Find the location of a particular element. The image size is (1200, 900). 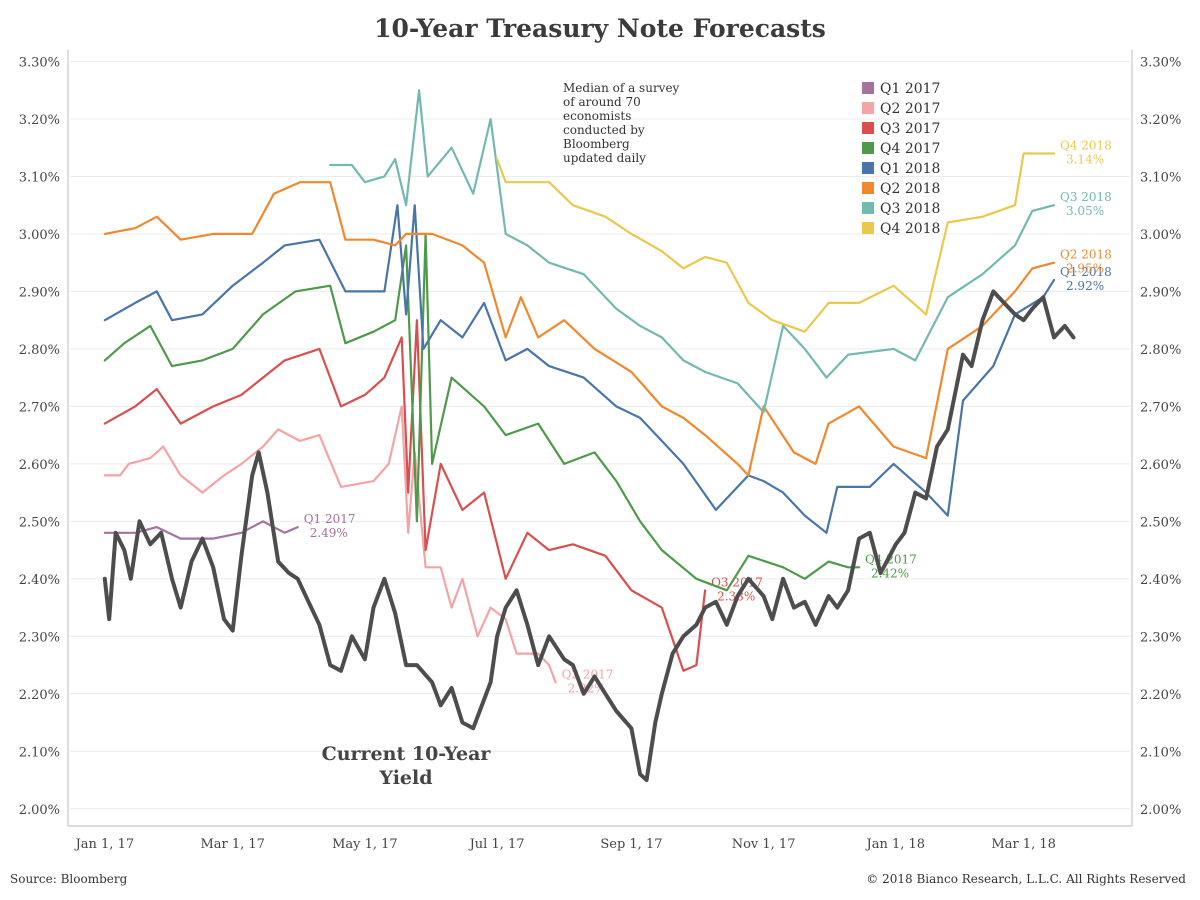

y-tick-label-right: 2.00% is located at coordinates (1160, 810).